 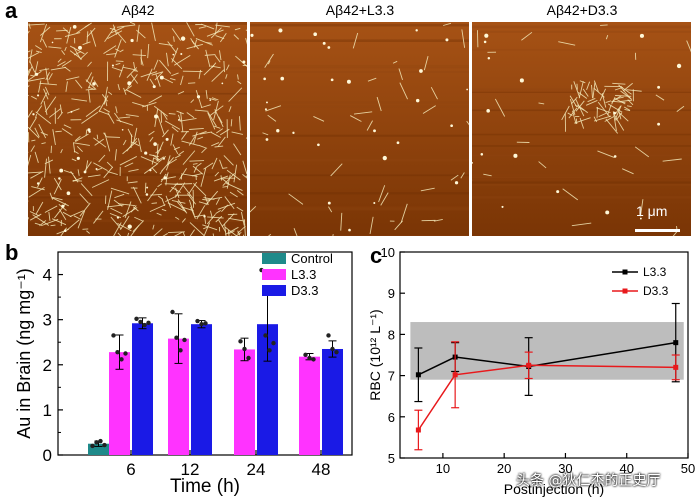 What do you see at coordinates (205, 486) in the screenshot?
I see `x-axis-label: Time (h)` at bounding box center [205, 486].